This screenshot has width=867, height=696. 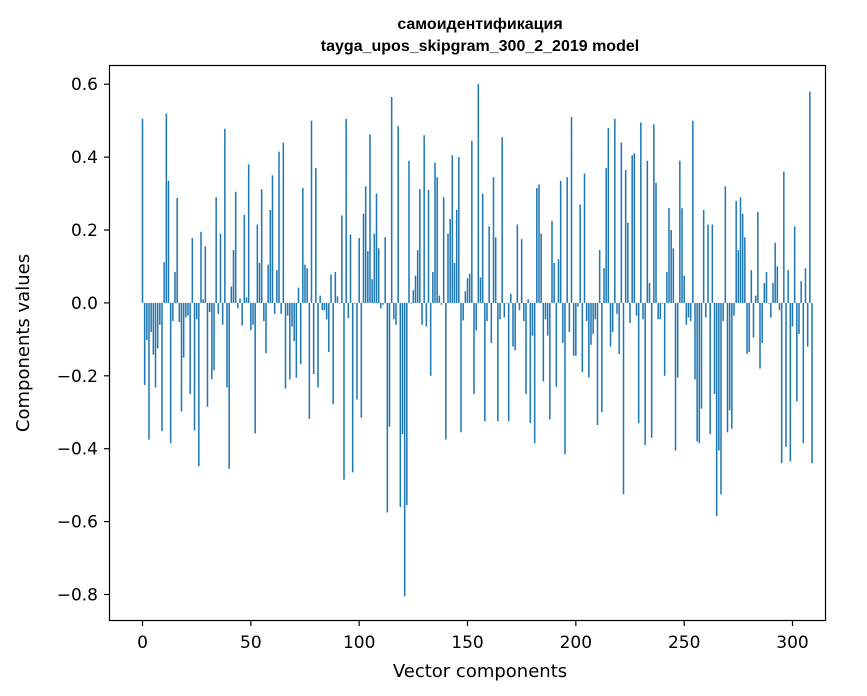 What do you see at coordinates (84, 158) in the screenshot?
I see `y-tick-label-6: 0.4` at bounding box center [84, 158].